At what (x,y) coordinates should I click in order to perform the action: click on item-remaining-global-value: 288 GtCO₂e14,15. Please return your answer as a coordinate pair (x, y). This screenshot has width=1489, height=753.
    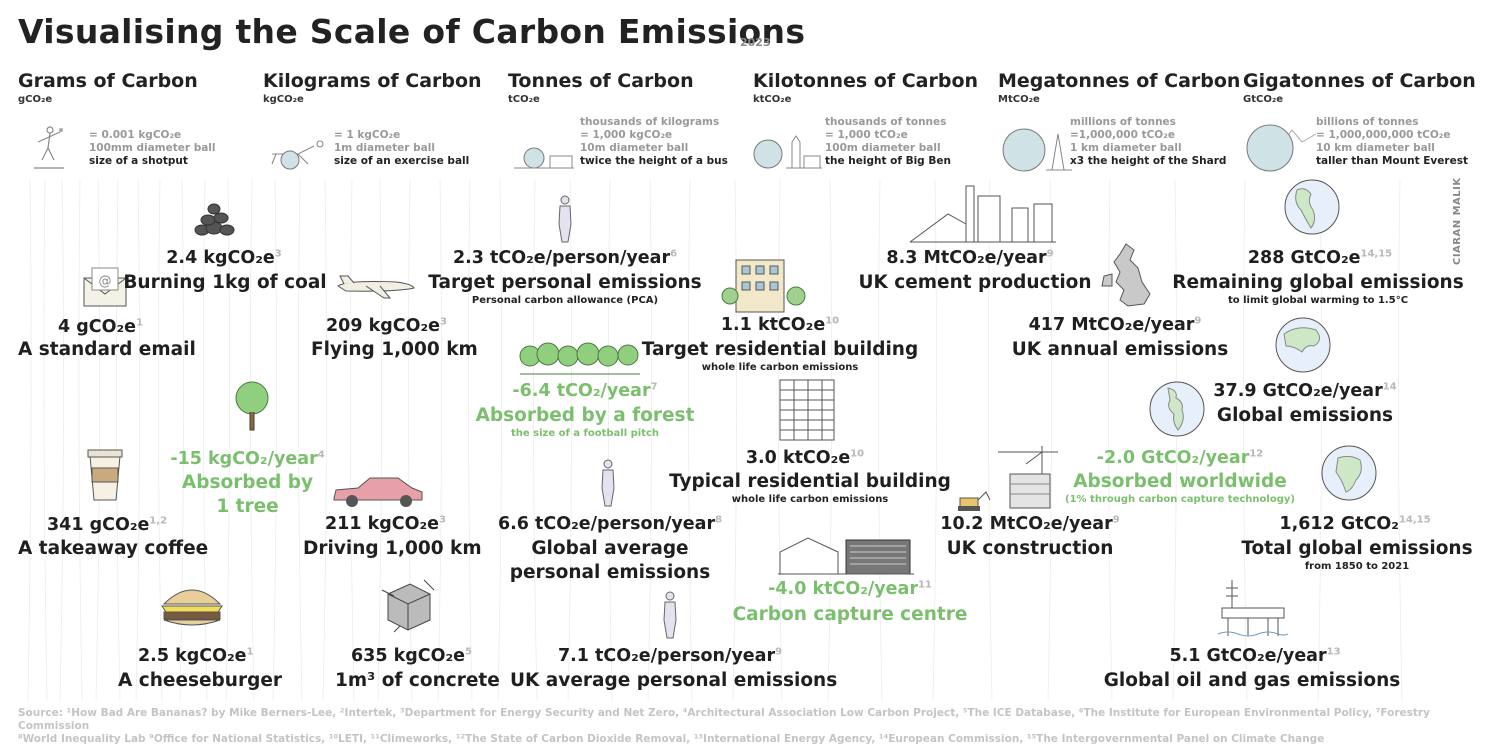
    Looking at the image, I should click on (1320, 258).